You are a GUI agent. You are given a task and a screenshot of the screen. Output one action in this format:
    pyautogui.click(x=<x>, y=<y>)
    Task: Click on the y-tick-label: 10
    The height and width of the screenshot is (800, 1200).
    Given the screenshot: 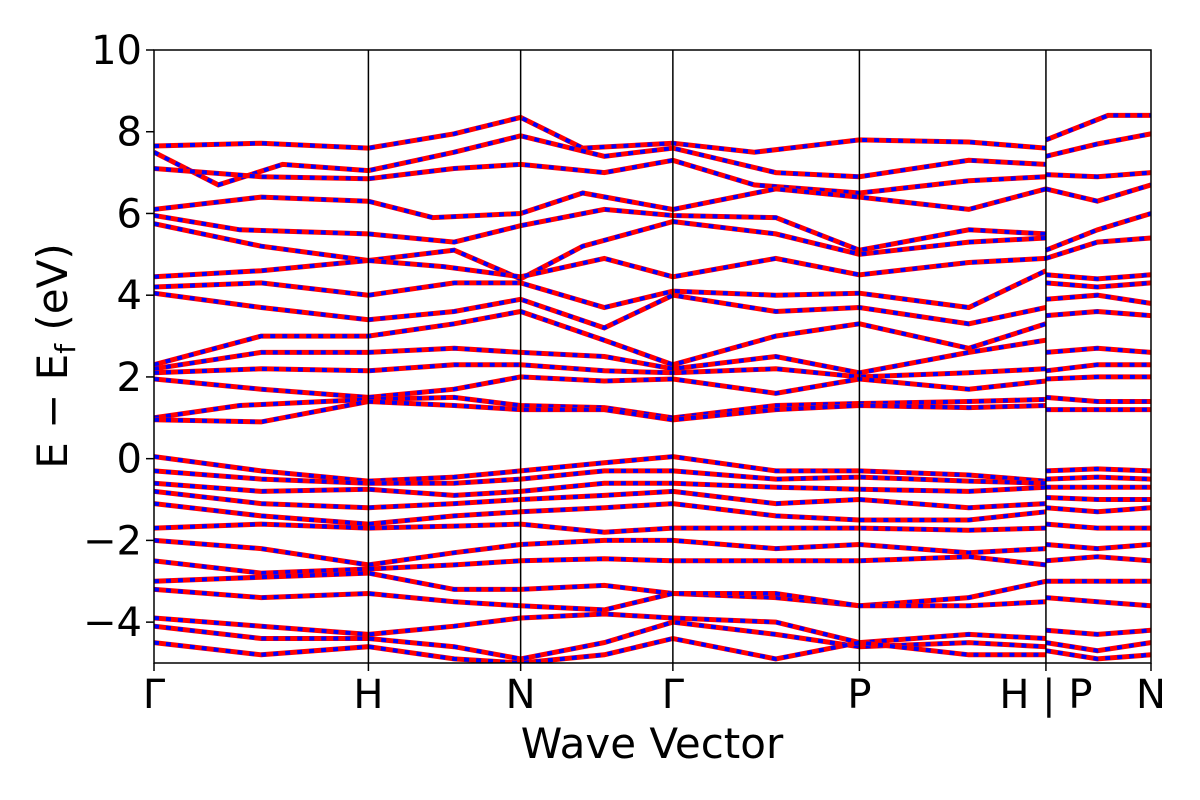 What is the action you would take?
    pyautogui.click(x=116, y=51)
    